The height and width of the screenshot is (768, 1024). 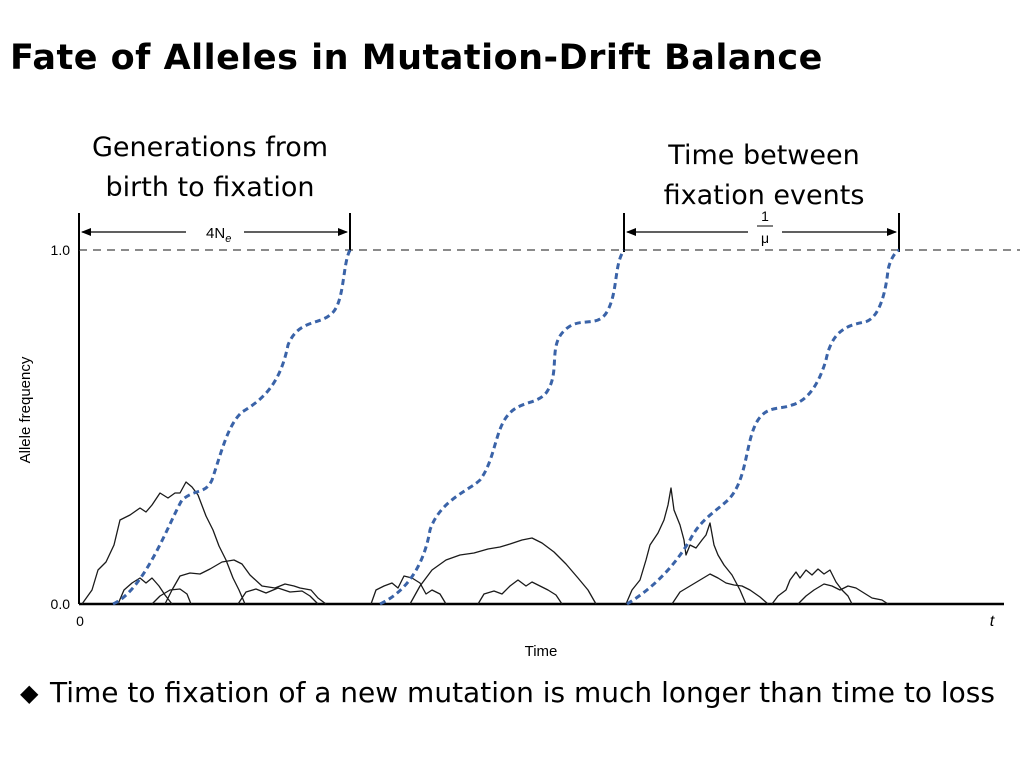 What do you see at coordinates (764, 176) in the screenshot?
I see `callout-time-between-fixations: Time between fixation events` at bounding box center [764, 176].